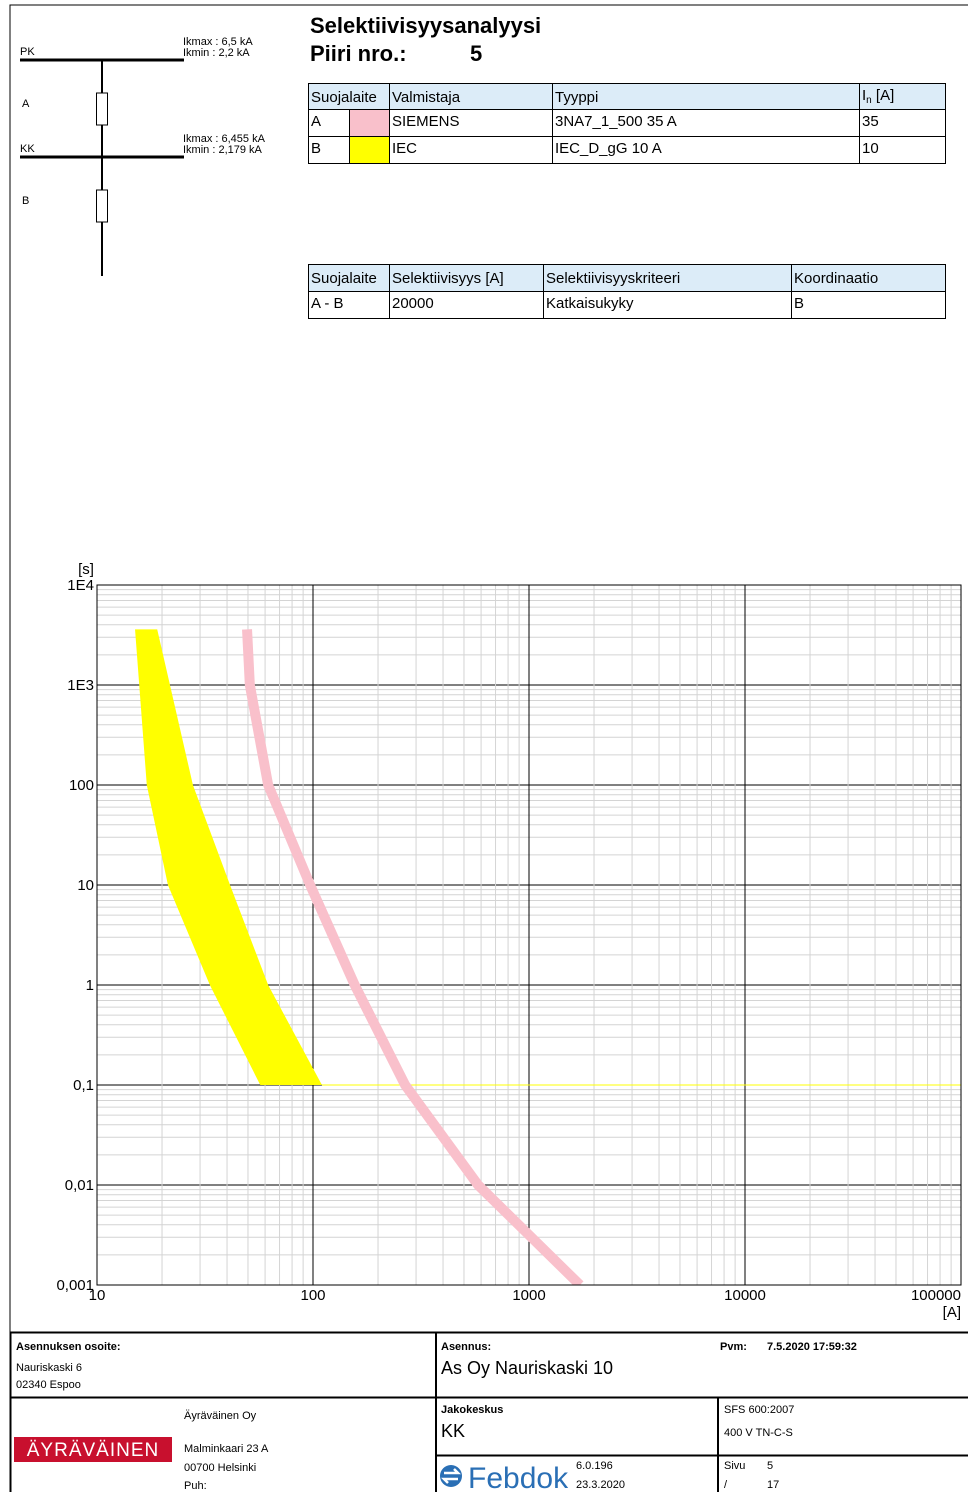 The height and width of the screenshot is (1492, 968). What do you see at coordinates (608, 148) in the screenshot?
I see `cell: IEC_D_gG 10 A` at bounding box center [608, 148].